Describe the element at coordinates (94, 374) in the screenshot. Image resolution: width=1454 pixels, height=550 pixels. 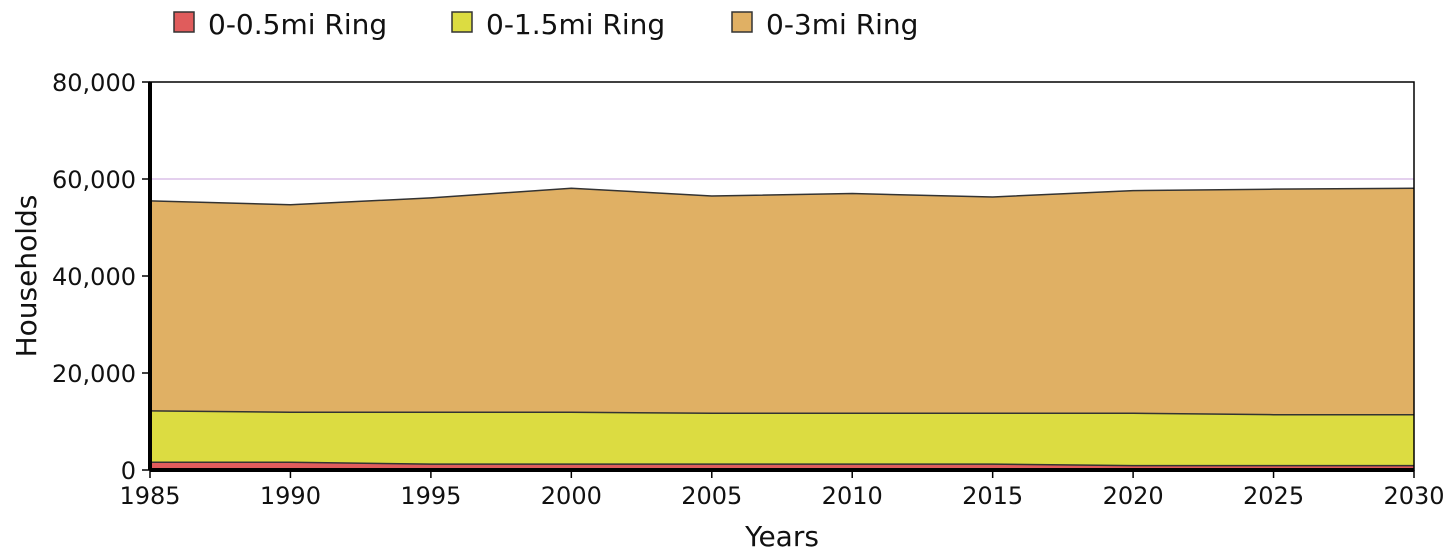
I see `y-tick-label: 20,000` at that location.